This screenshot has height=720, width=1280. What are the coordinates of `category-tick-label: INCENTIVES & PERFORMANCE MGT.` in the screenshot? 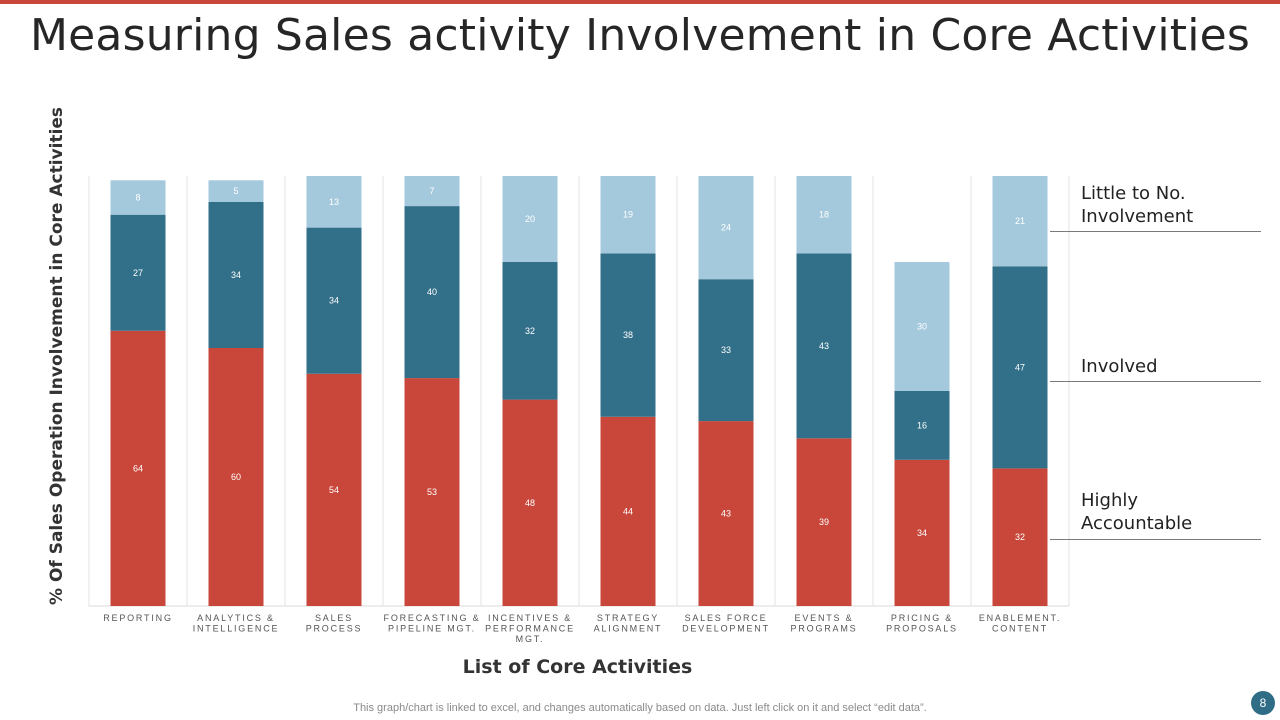 It's located at (530, 628).